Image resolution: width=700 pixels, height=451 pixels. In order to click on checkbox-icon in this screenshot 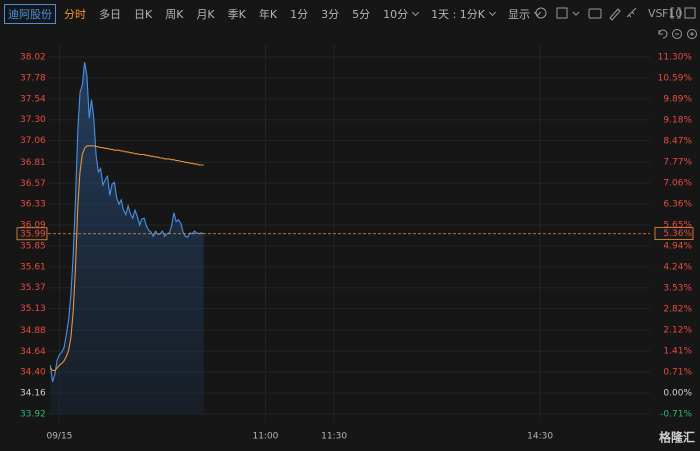, I will do `click(562, 13)`.